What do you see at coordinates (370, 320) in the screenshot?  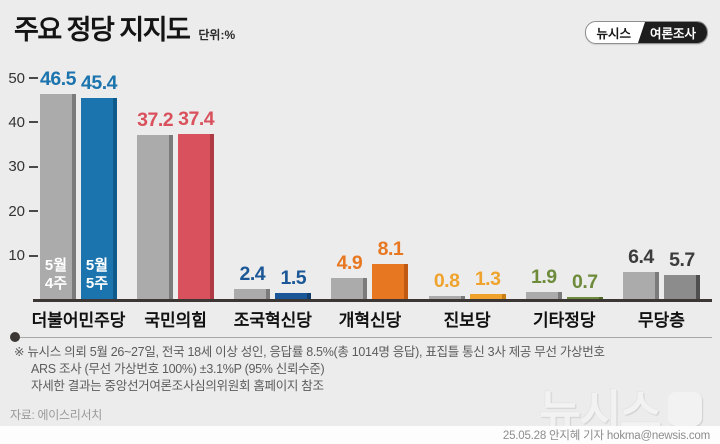 I see `category-label: 개혁신당` at bounding box center [370, 320].